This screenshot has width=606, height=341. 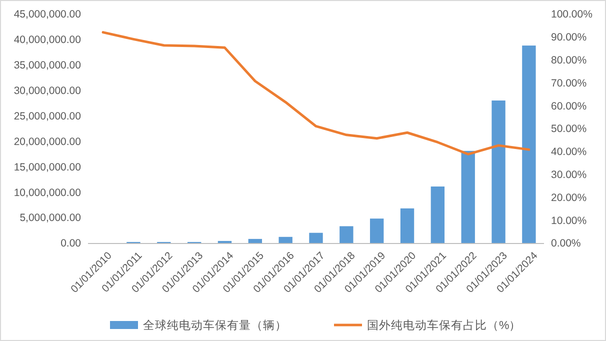 I want to click on y-tick-label: 35,000,000.00, so click(x=48, y=66).